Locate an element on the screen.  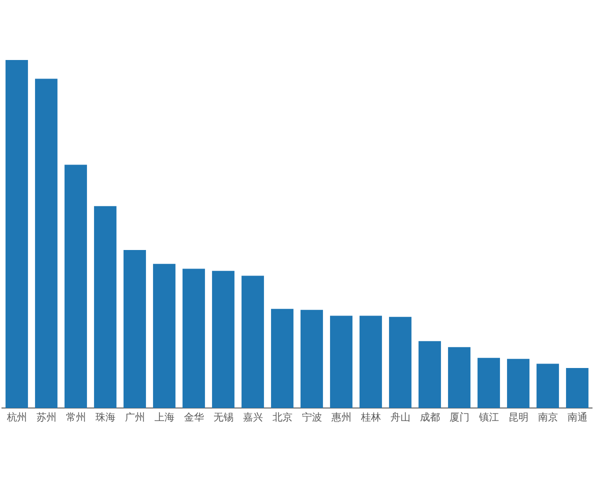
x-tick-label: 厦门 is located at coordinates (459, 418).